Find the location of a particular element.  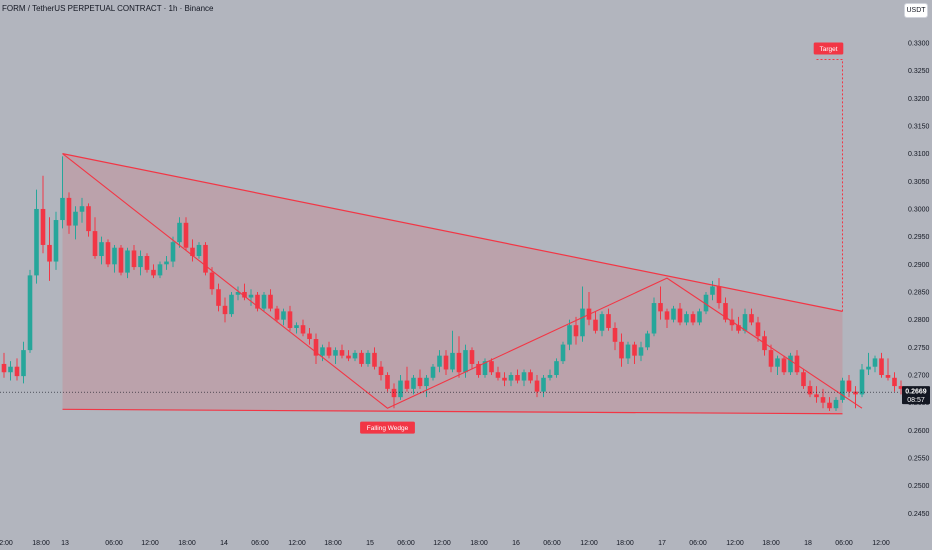

target-label-box is located at coordinates (828, 48).